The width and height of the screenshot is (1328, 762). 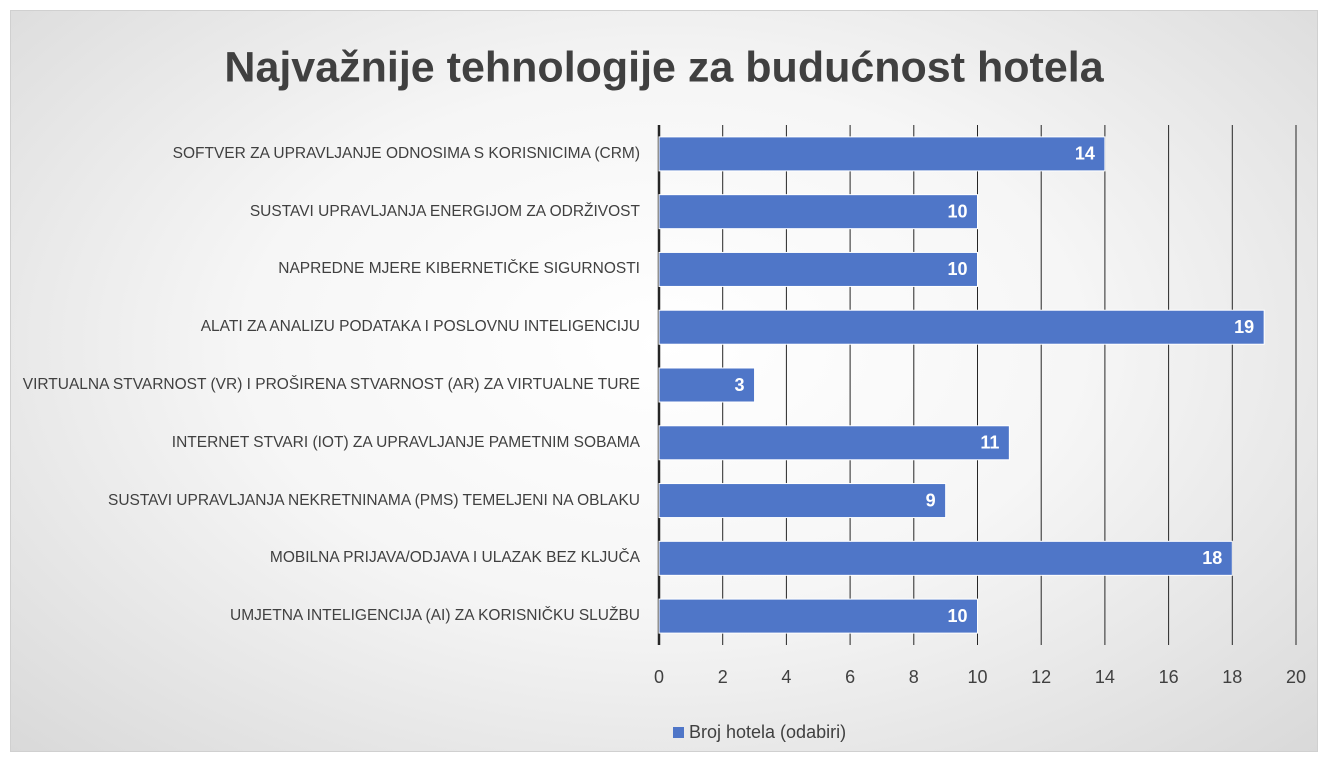 I want to click on x-tick-label: 0, so click(x=659, y=677).